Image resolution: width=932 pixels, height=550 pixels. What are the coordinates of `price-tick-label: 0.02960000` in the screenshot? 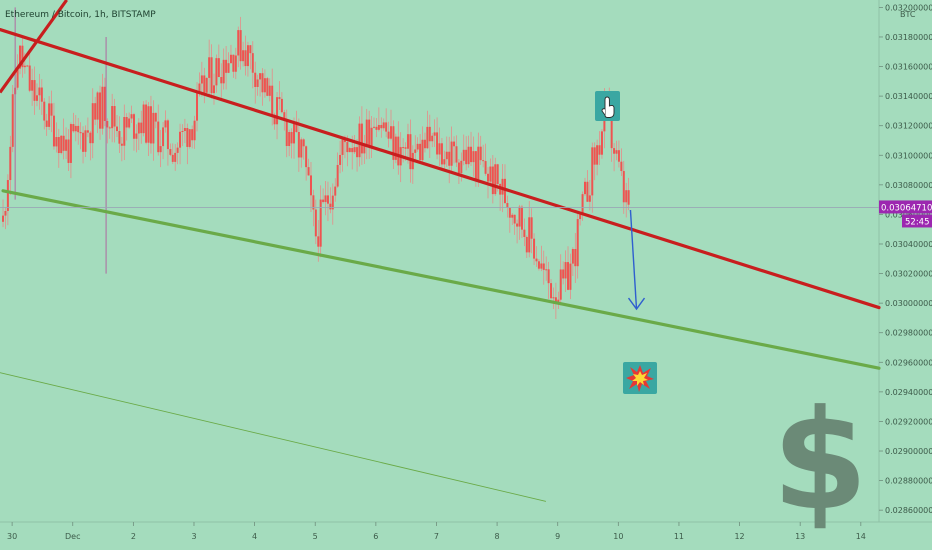 It's located at (908, 362).